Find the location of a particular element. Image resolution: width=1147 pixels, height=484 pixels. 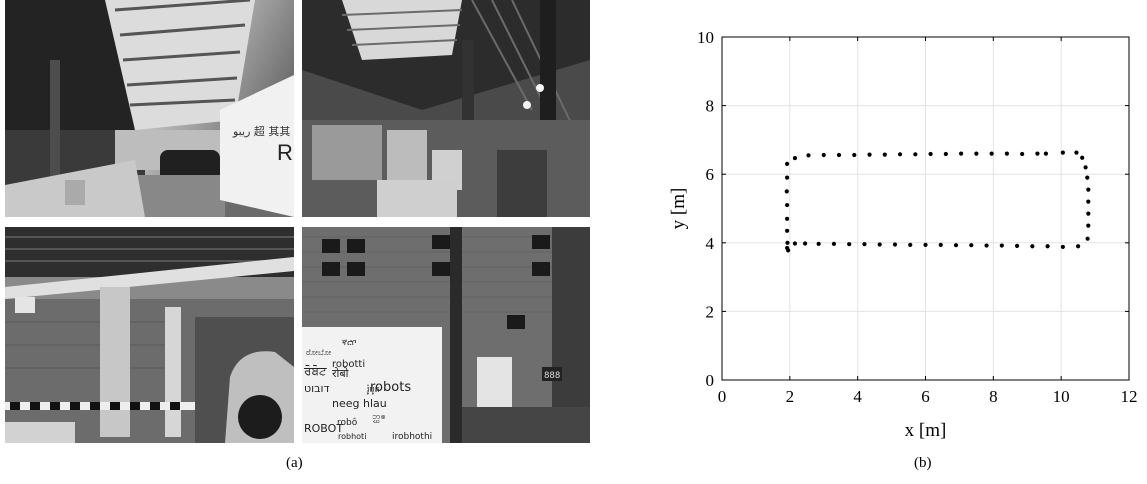

x-axis-label: x [m] is located at coordinates (926, 430).